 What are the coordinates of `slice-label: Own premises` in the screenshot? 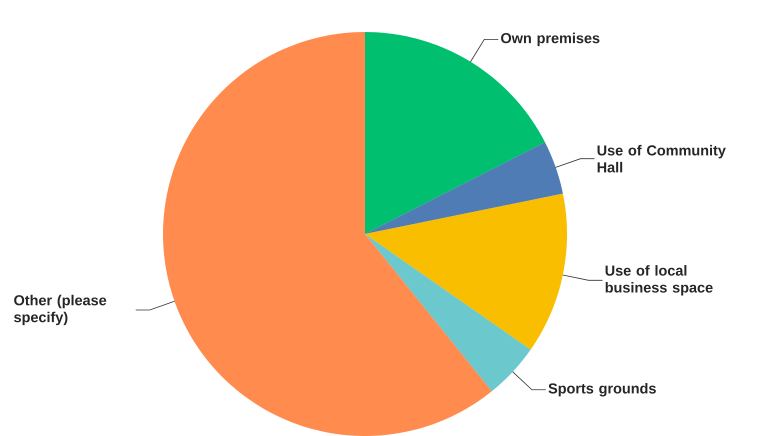 It's located at (550, 39).